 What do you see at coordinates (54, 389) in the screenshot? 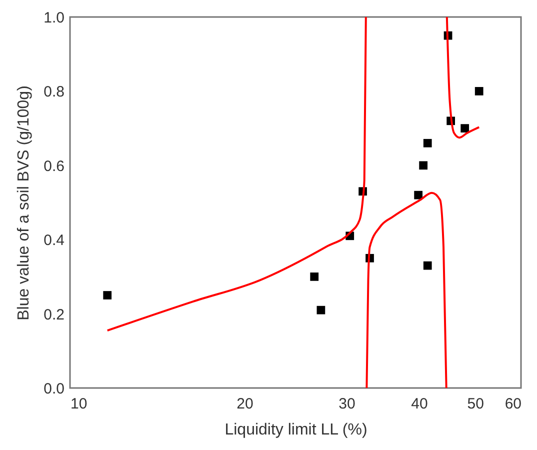
I see `y-tick-label: 0.0` at bounding box center [54, 389].